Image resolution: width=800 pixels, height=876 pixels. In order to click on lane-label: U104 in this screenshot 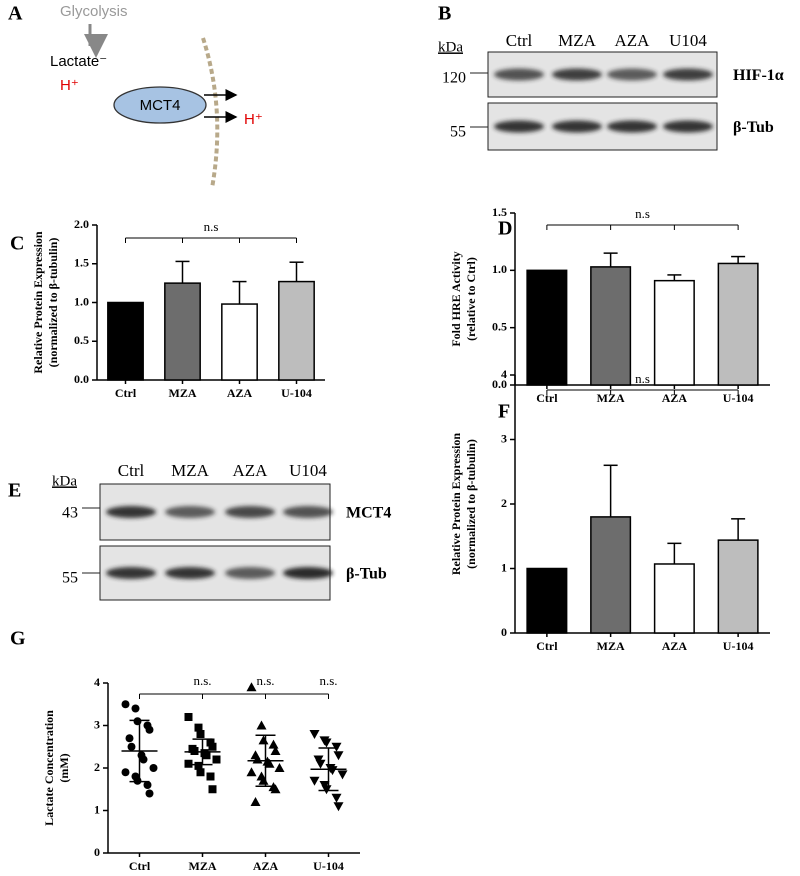, I will do `click(308, 470)`.